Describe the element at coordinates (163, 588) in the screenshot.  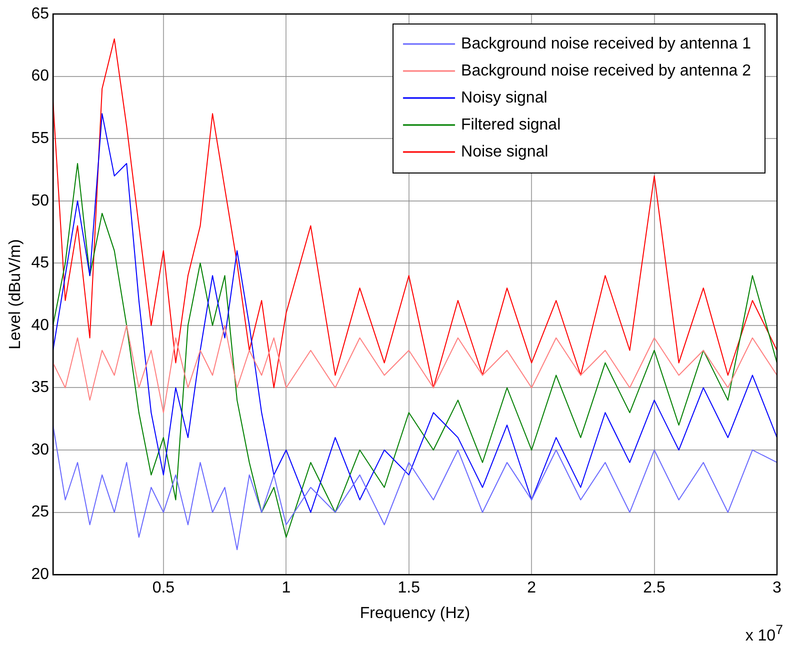
I see `x-tick-label: 0.5` at that location.